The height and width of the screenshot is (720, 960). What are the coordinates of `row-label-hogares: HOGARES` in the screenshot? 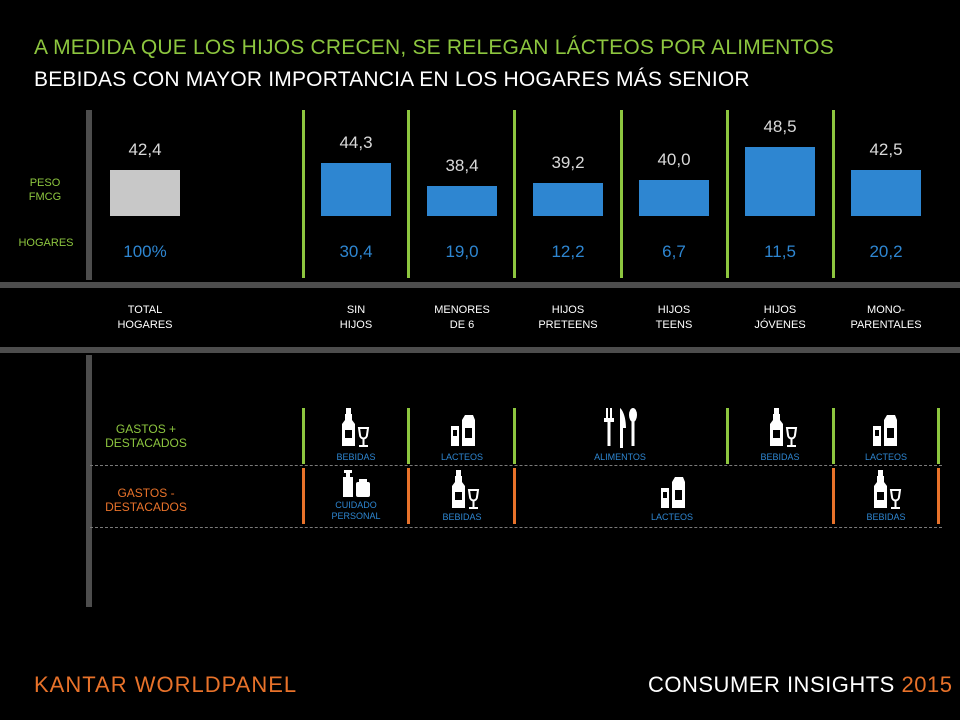 It's located at (46, 243).